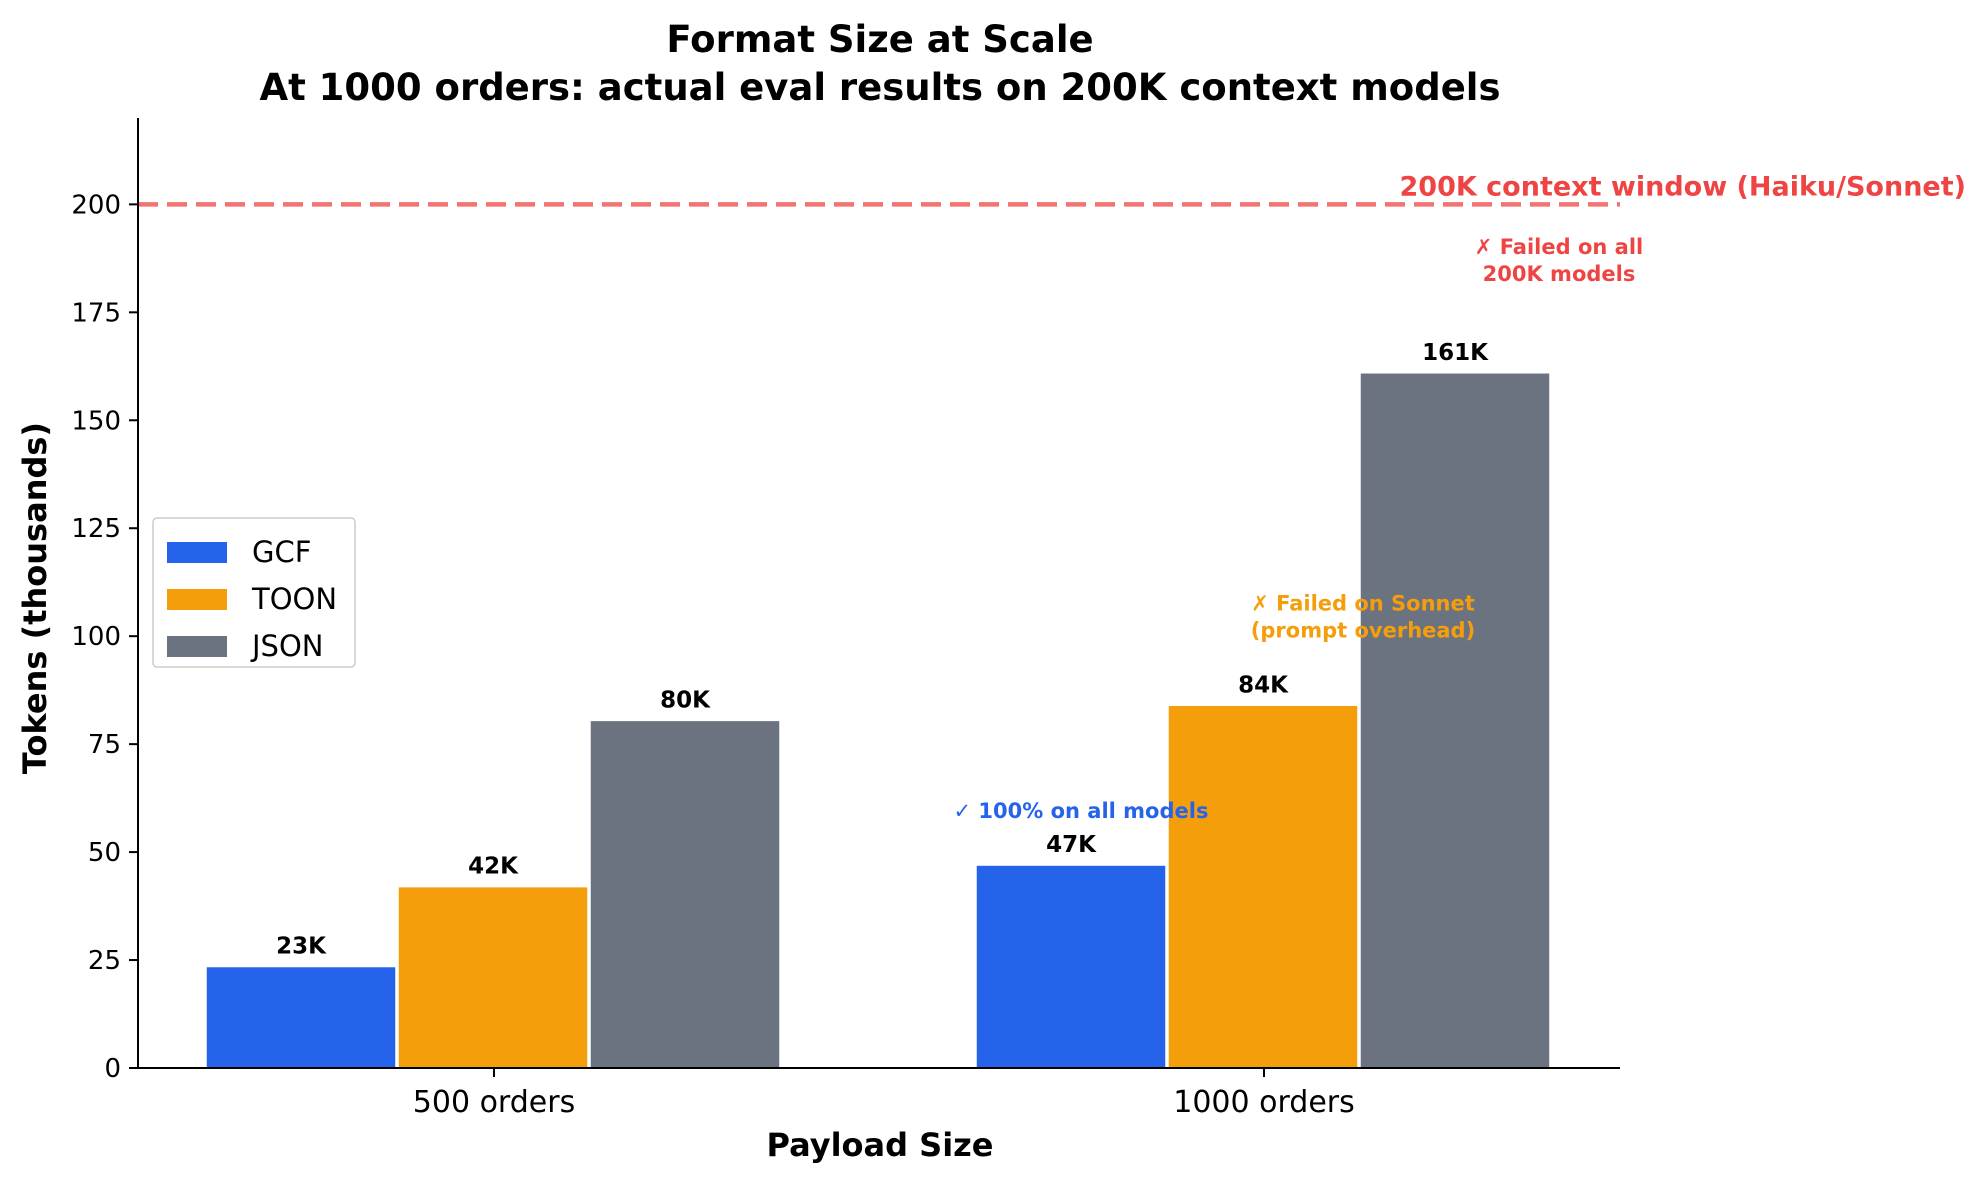 This screenshot has height=1181, width=1983. What do you see at coordinates (112, 1069) in the screenshot?
I see `y-tick-label-0: 0` at bounding box center [112, 1069].